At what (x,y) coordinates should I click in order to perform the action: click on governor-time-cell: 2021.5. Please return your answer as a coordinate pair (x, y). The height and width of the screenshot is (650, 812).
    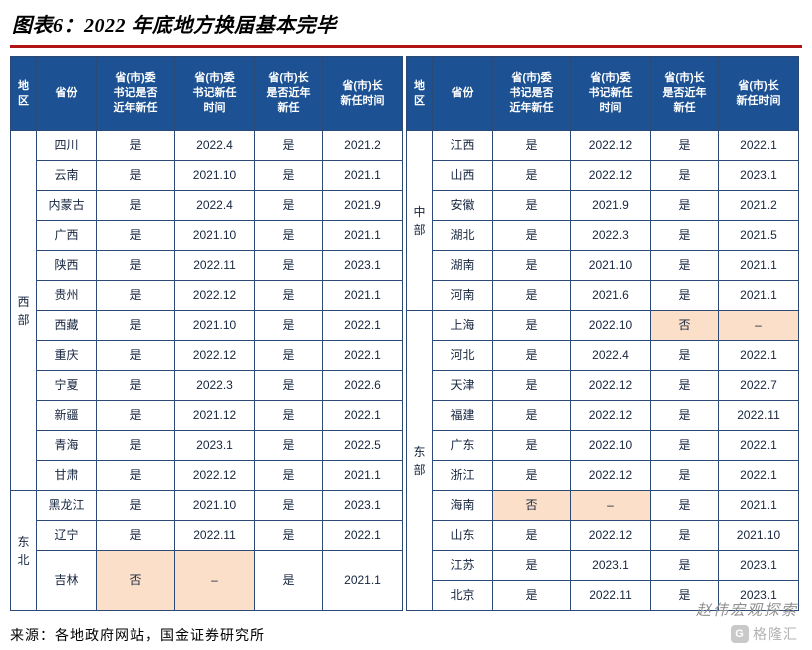
    Looking at the image, I should click on (758, 235).